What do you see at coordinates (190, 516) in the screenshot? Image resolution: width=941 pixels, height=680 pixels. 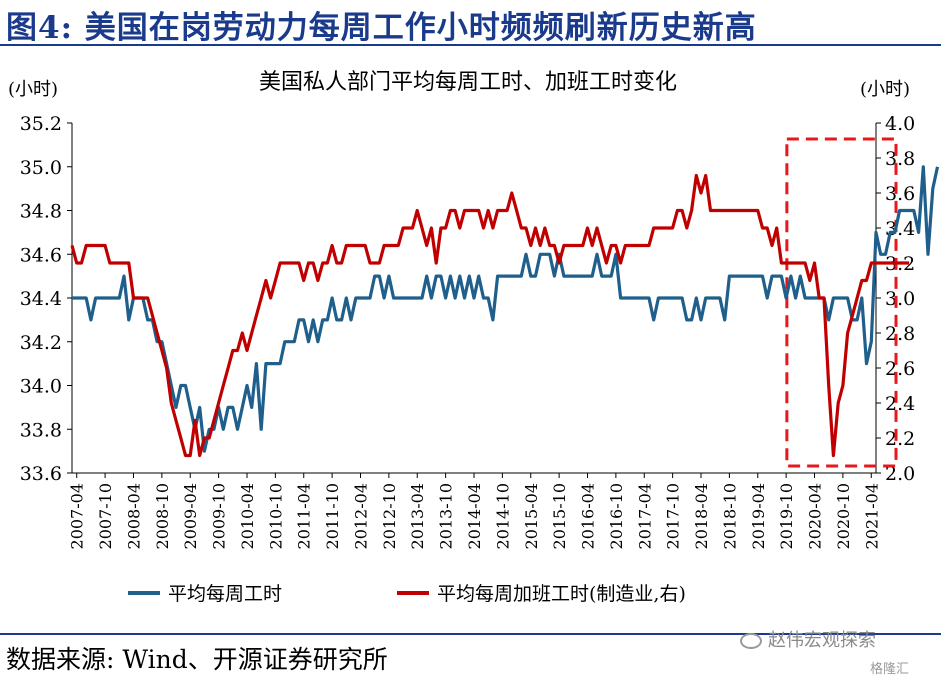 I see `x-tick-label: 2009-04` at bounding box center [190, 516].